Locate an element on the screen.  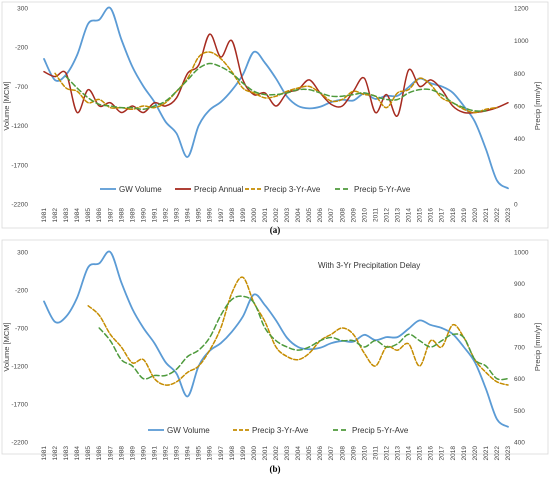
x-tick-label: 2012 is located at coordinates (386, 215).